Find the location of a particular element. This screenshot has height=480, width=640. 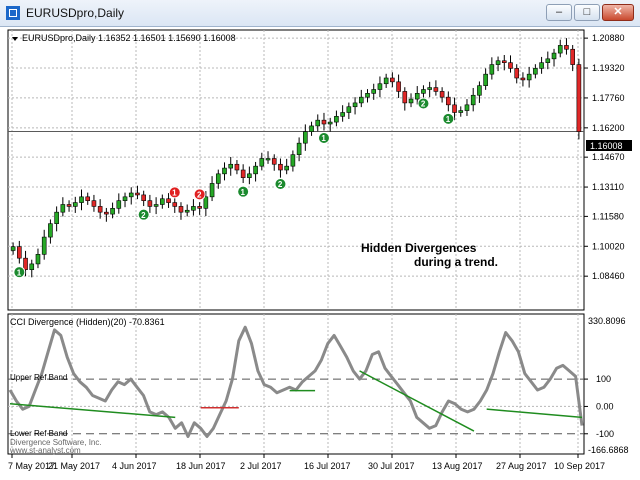

x-tick-label: 10 Sep 2017 is located at coordinates (579, 466).